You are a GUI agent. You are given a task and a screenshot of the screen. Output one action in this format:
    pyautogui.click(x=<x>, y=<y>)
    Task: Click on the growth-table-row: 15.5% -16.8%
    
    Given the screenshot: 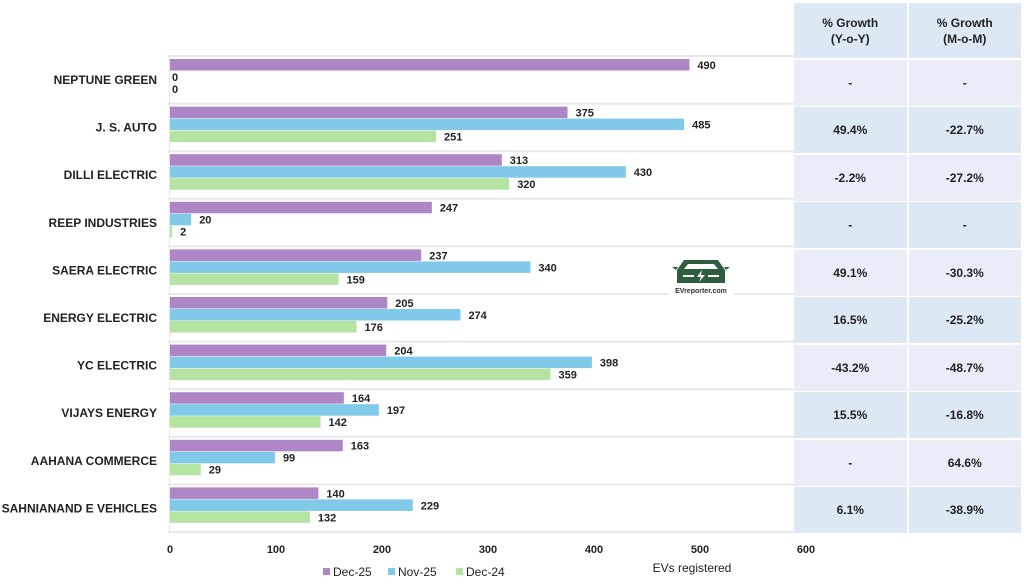 What is the action you would take?
    pyautogui.click(x=907, y=415)
    